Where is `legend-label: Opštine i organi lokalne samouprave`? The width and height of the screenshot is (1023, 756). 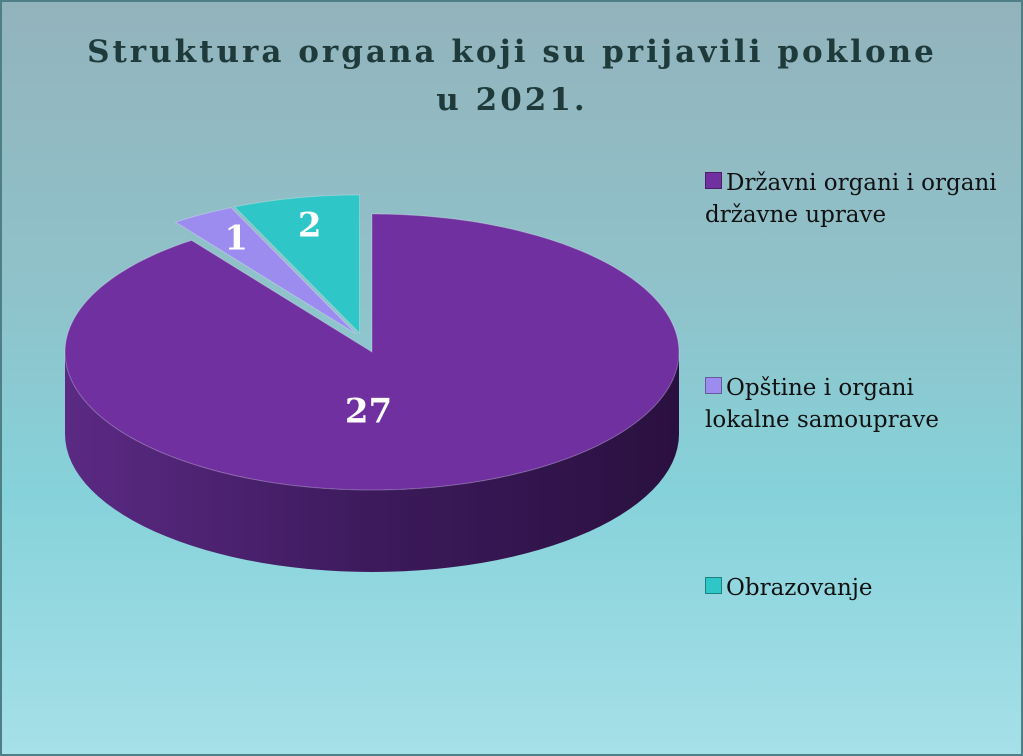
legend-label: Opštine i organi lokalne samouprave is located at coordinates (822, 404).